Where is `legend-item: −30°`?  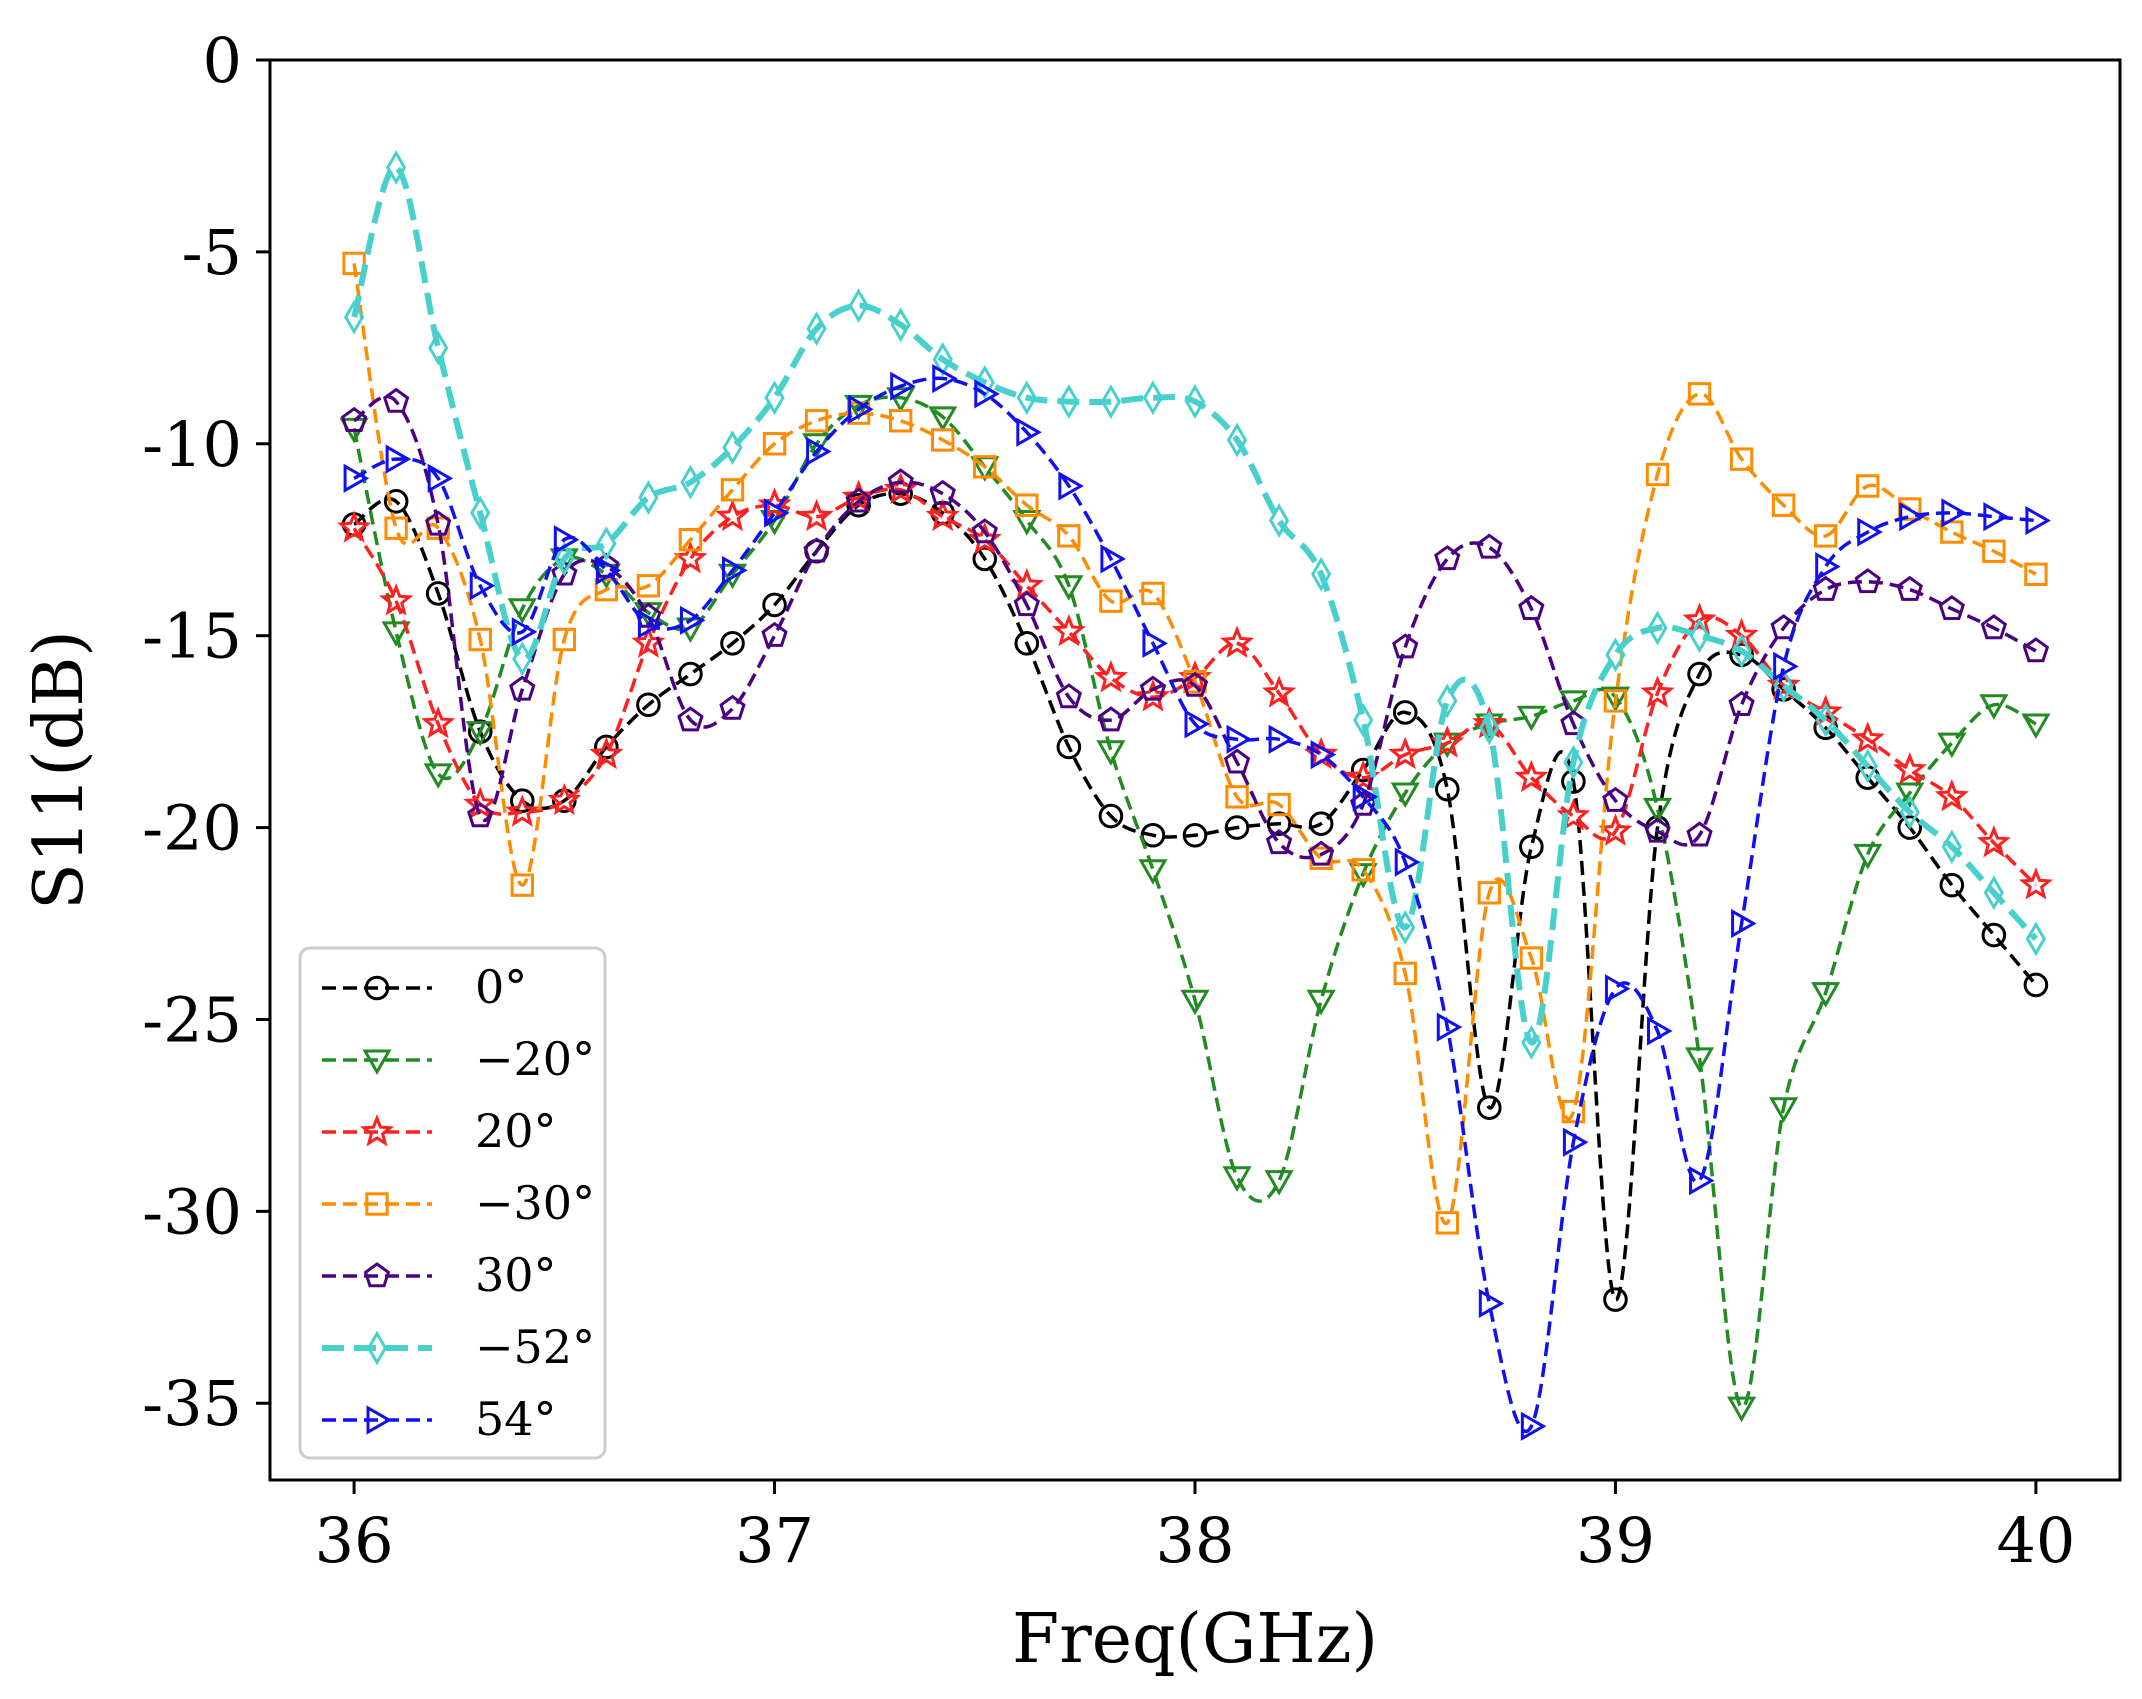
legend-item: −30° is located at coordinates (458, 1203).